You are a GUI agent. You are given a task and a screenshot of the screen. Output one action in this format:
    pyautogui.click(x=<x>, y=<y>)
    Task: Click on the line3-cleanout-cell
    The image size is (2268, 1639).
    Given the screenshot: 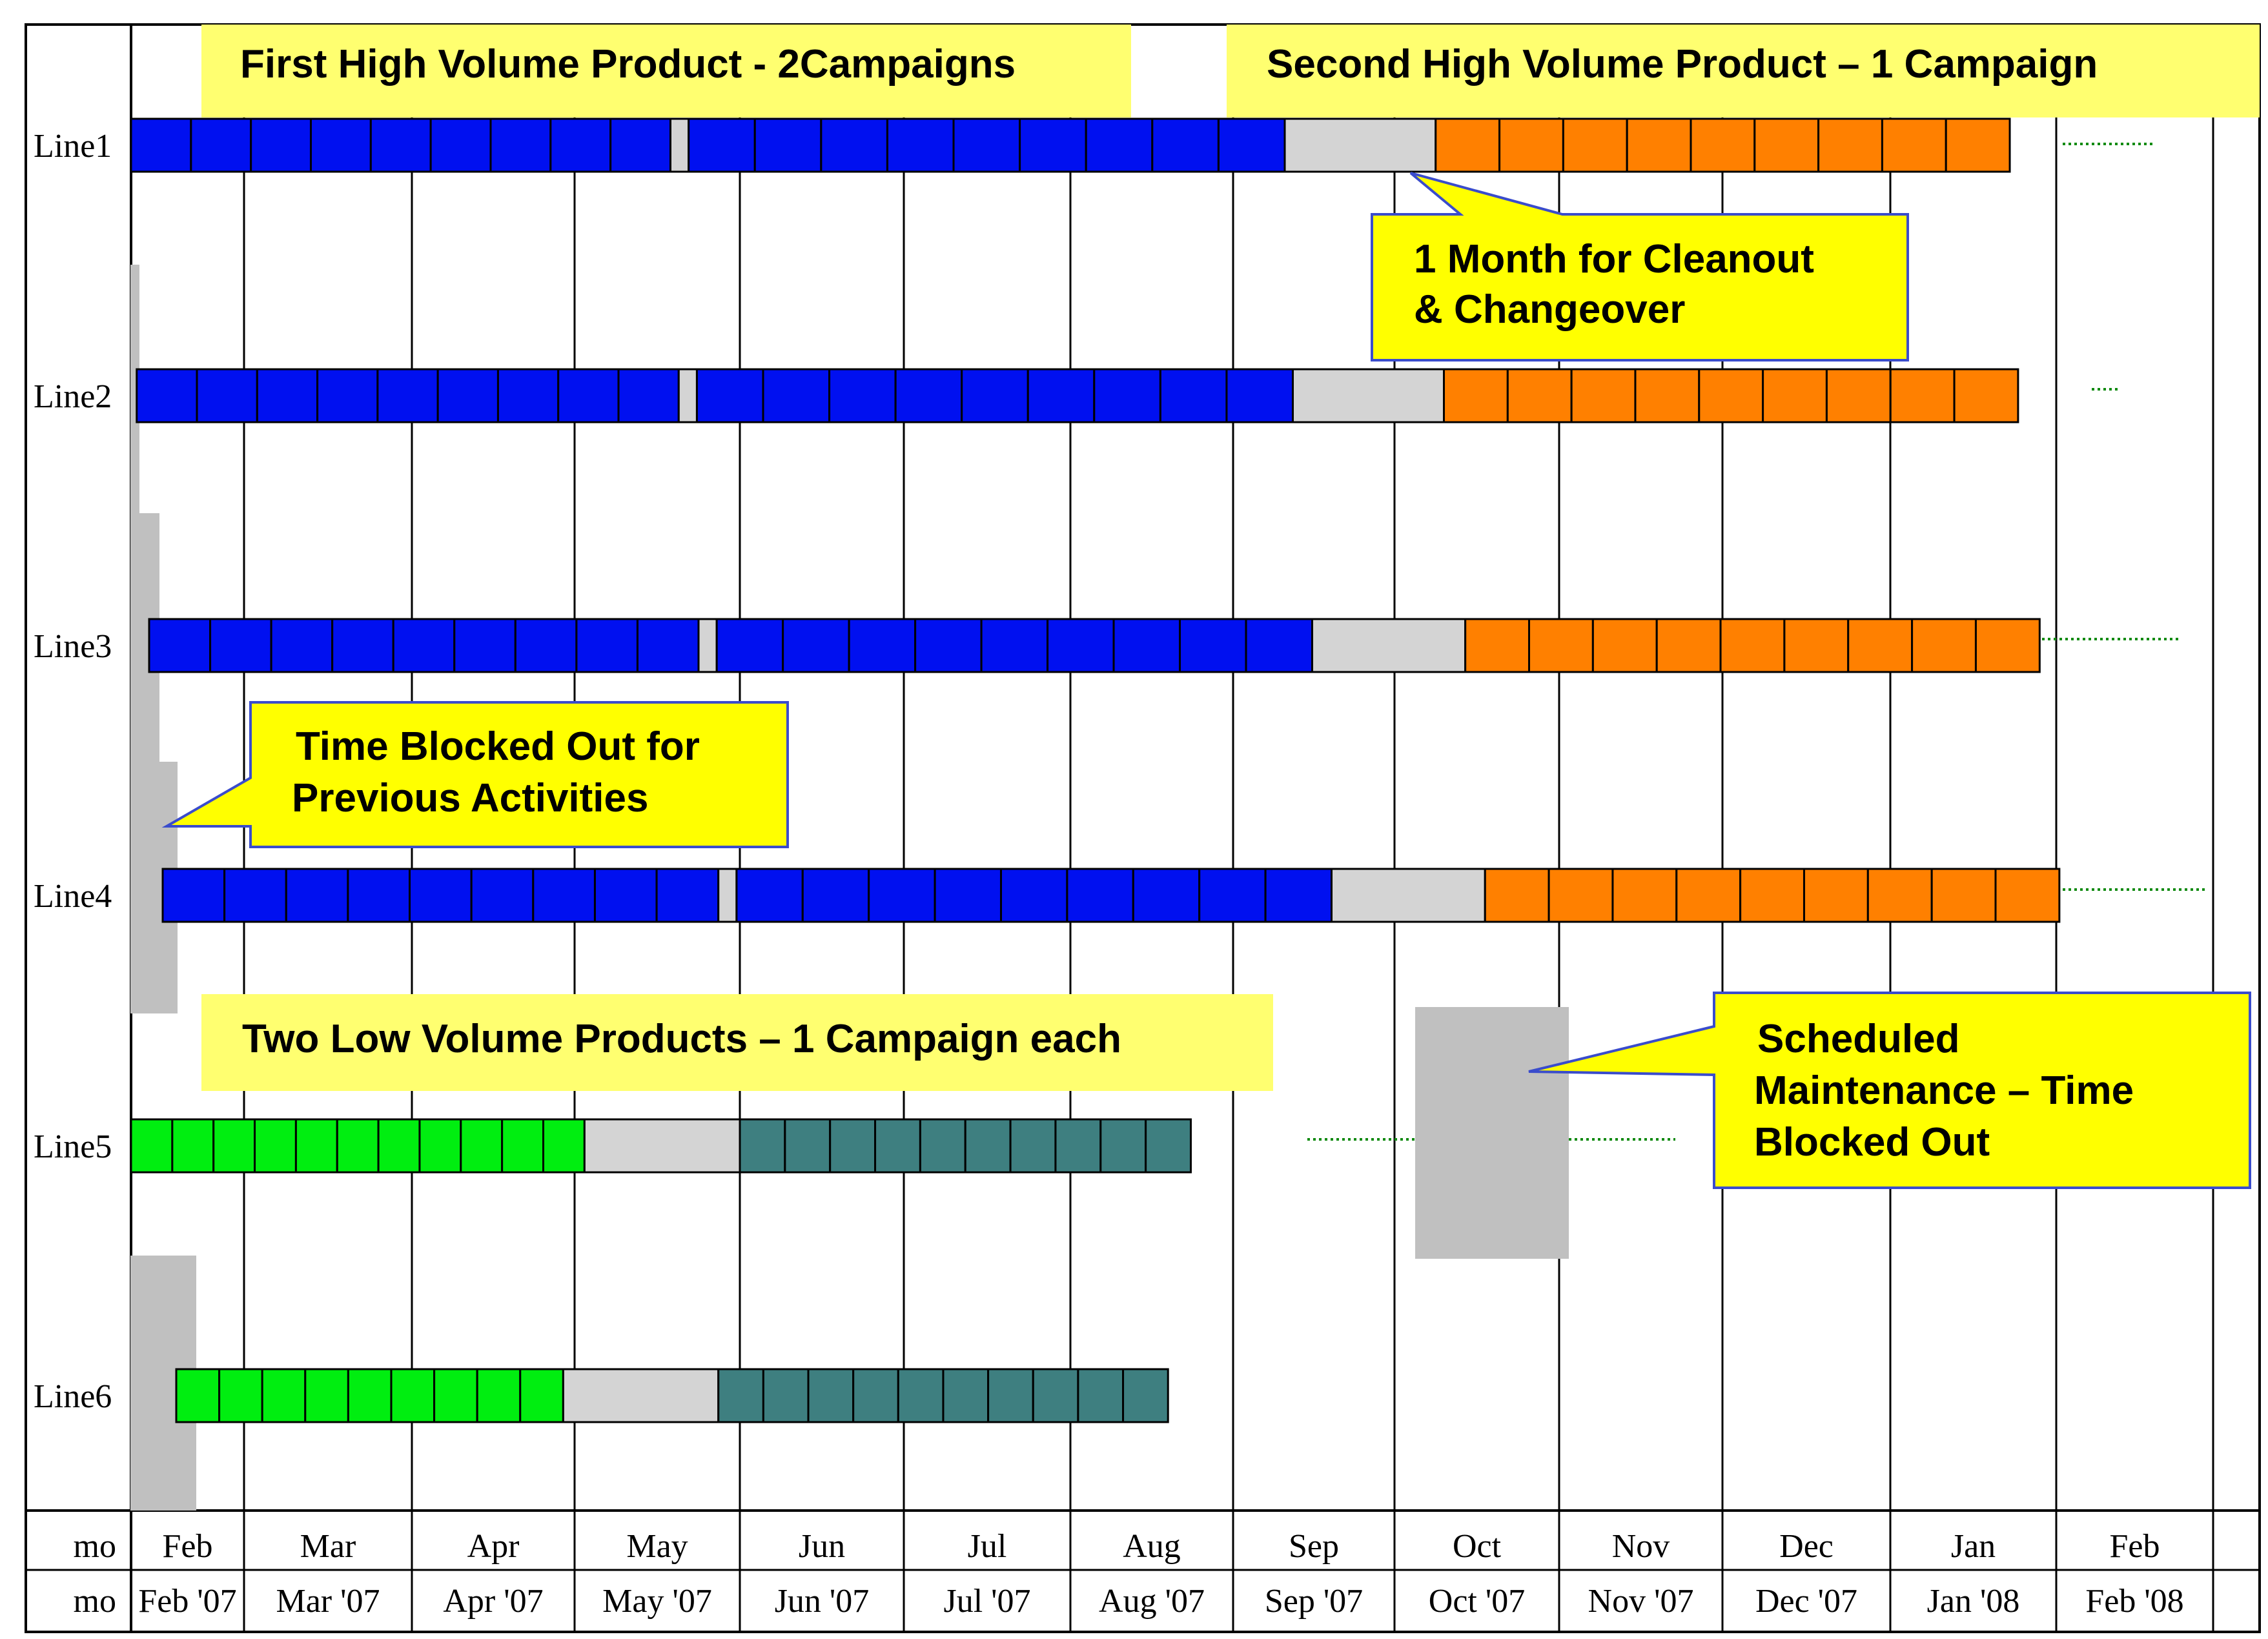 What is the action you would take?
    pyautogui.click(x=1389, y=645)
    